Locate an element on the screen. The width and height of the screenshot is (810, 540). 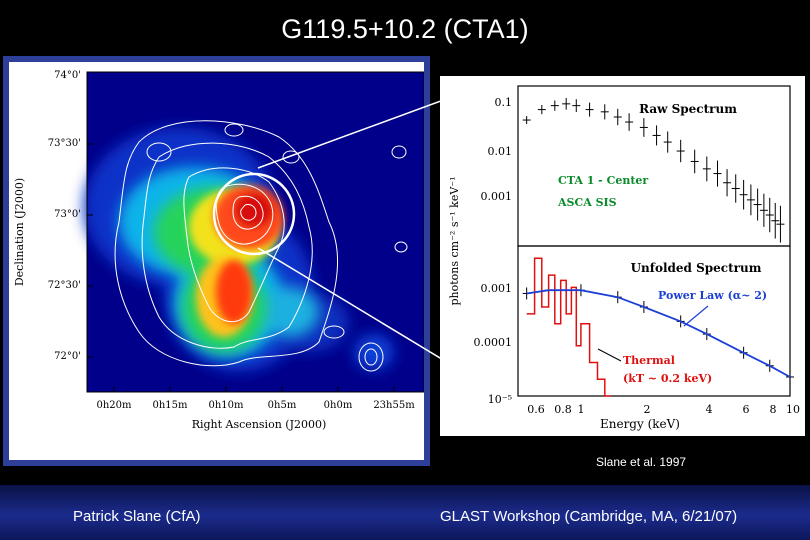
unfolded-spectrum-panel is located at coordinates (654, 321).